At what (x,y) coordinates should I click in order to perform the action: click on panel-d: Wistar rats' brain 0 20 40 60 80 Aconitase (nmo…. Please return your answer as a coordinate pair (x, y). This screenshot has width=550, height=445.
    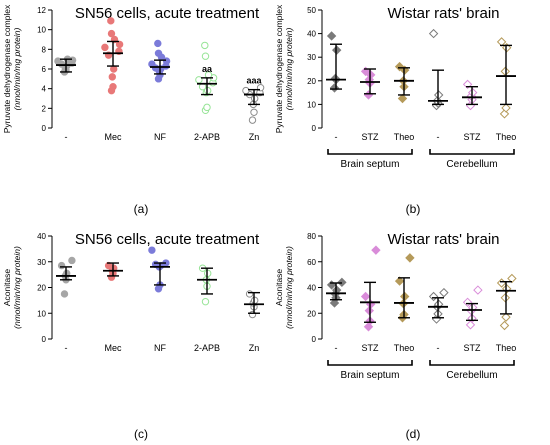
    Looking at the image, I should click on (395, 306).